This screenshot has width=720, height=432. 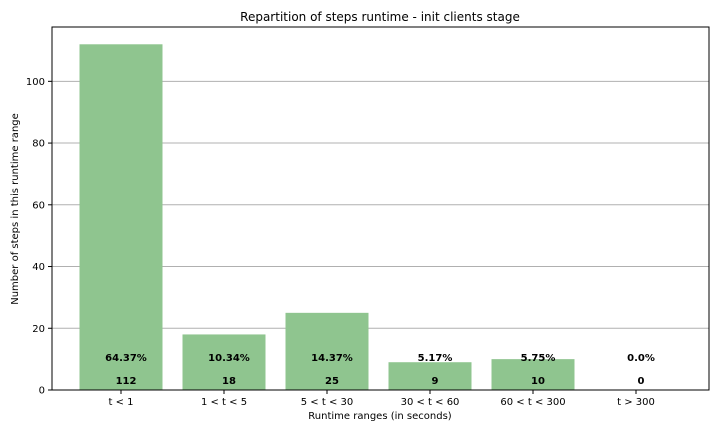 I want to click on x-tick-label: 1 < t < 5, so click(x=224, y=402).